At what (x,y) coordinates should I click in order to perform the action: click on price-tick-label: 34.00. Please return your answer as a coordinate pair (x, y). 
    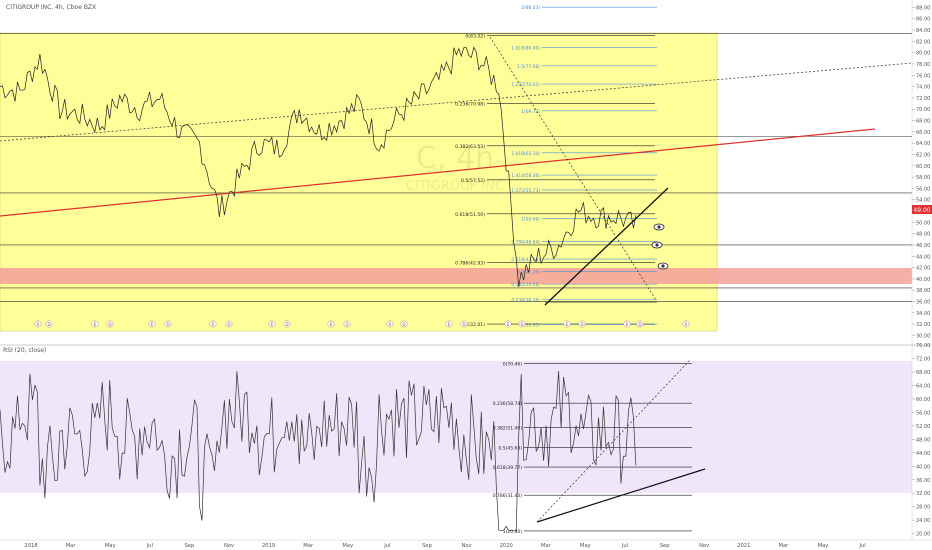
    Looking at the image, I should click on (923, 314).